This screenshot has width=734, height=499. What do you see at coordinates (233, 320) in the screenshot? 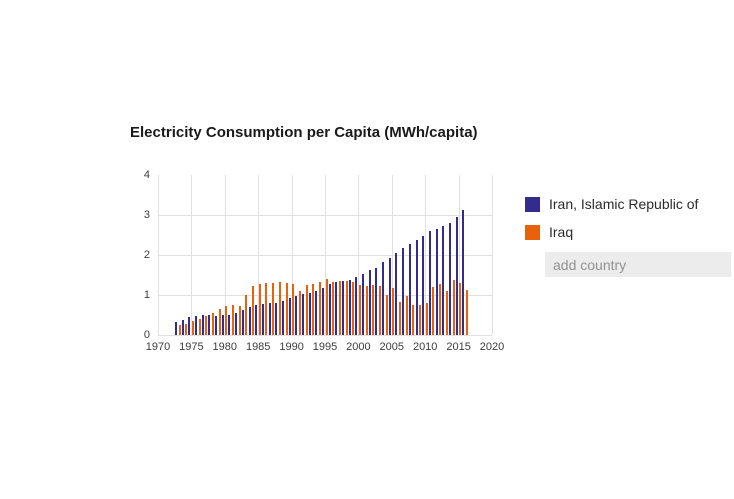
I see `bar-iraq-1981` at bounding box center [233, 320].